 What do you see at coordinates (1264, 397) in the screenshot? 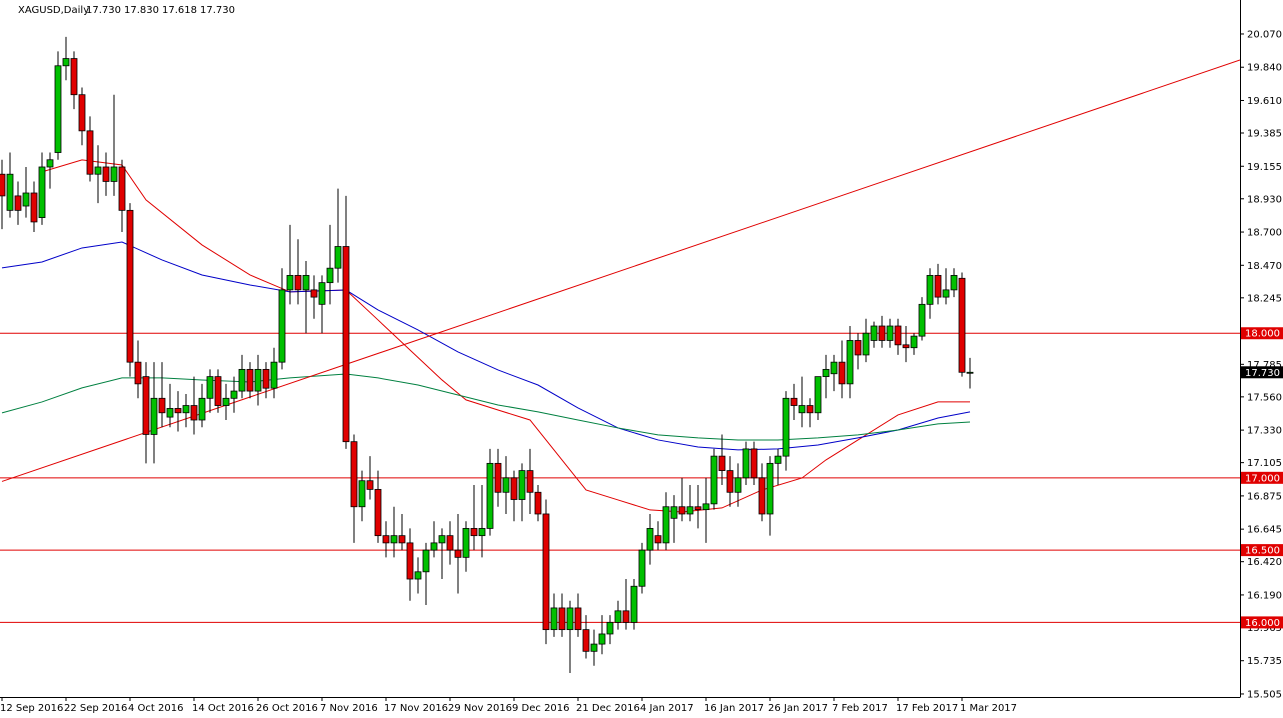
I see `y-tick-label: 17.560` at bounding box center [1264, 397].